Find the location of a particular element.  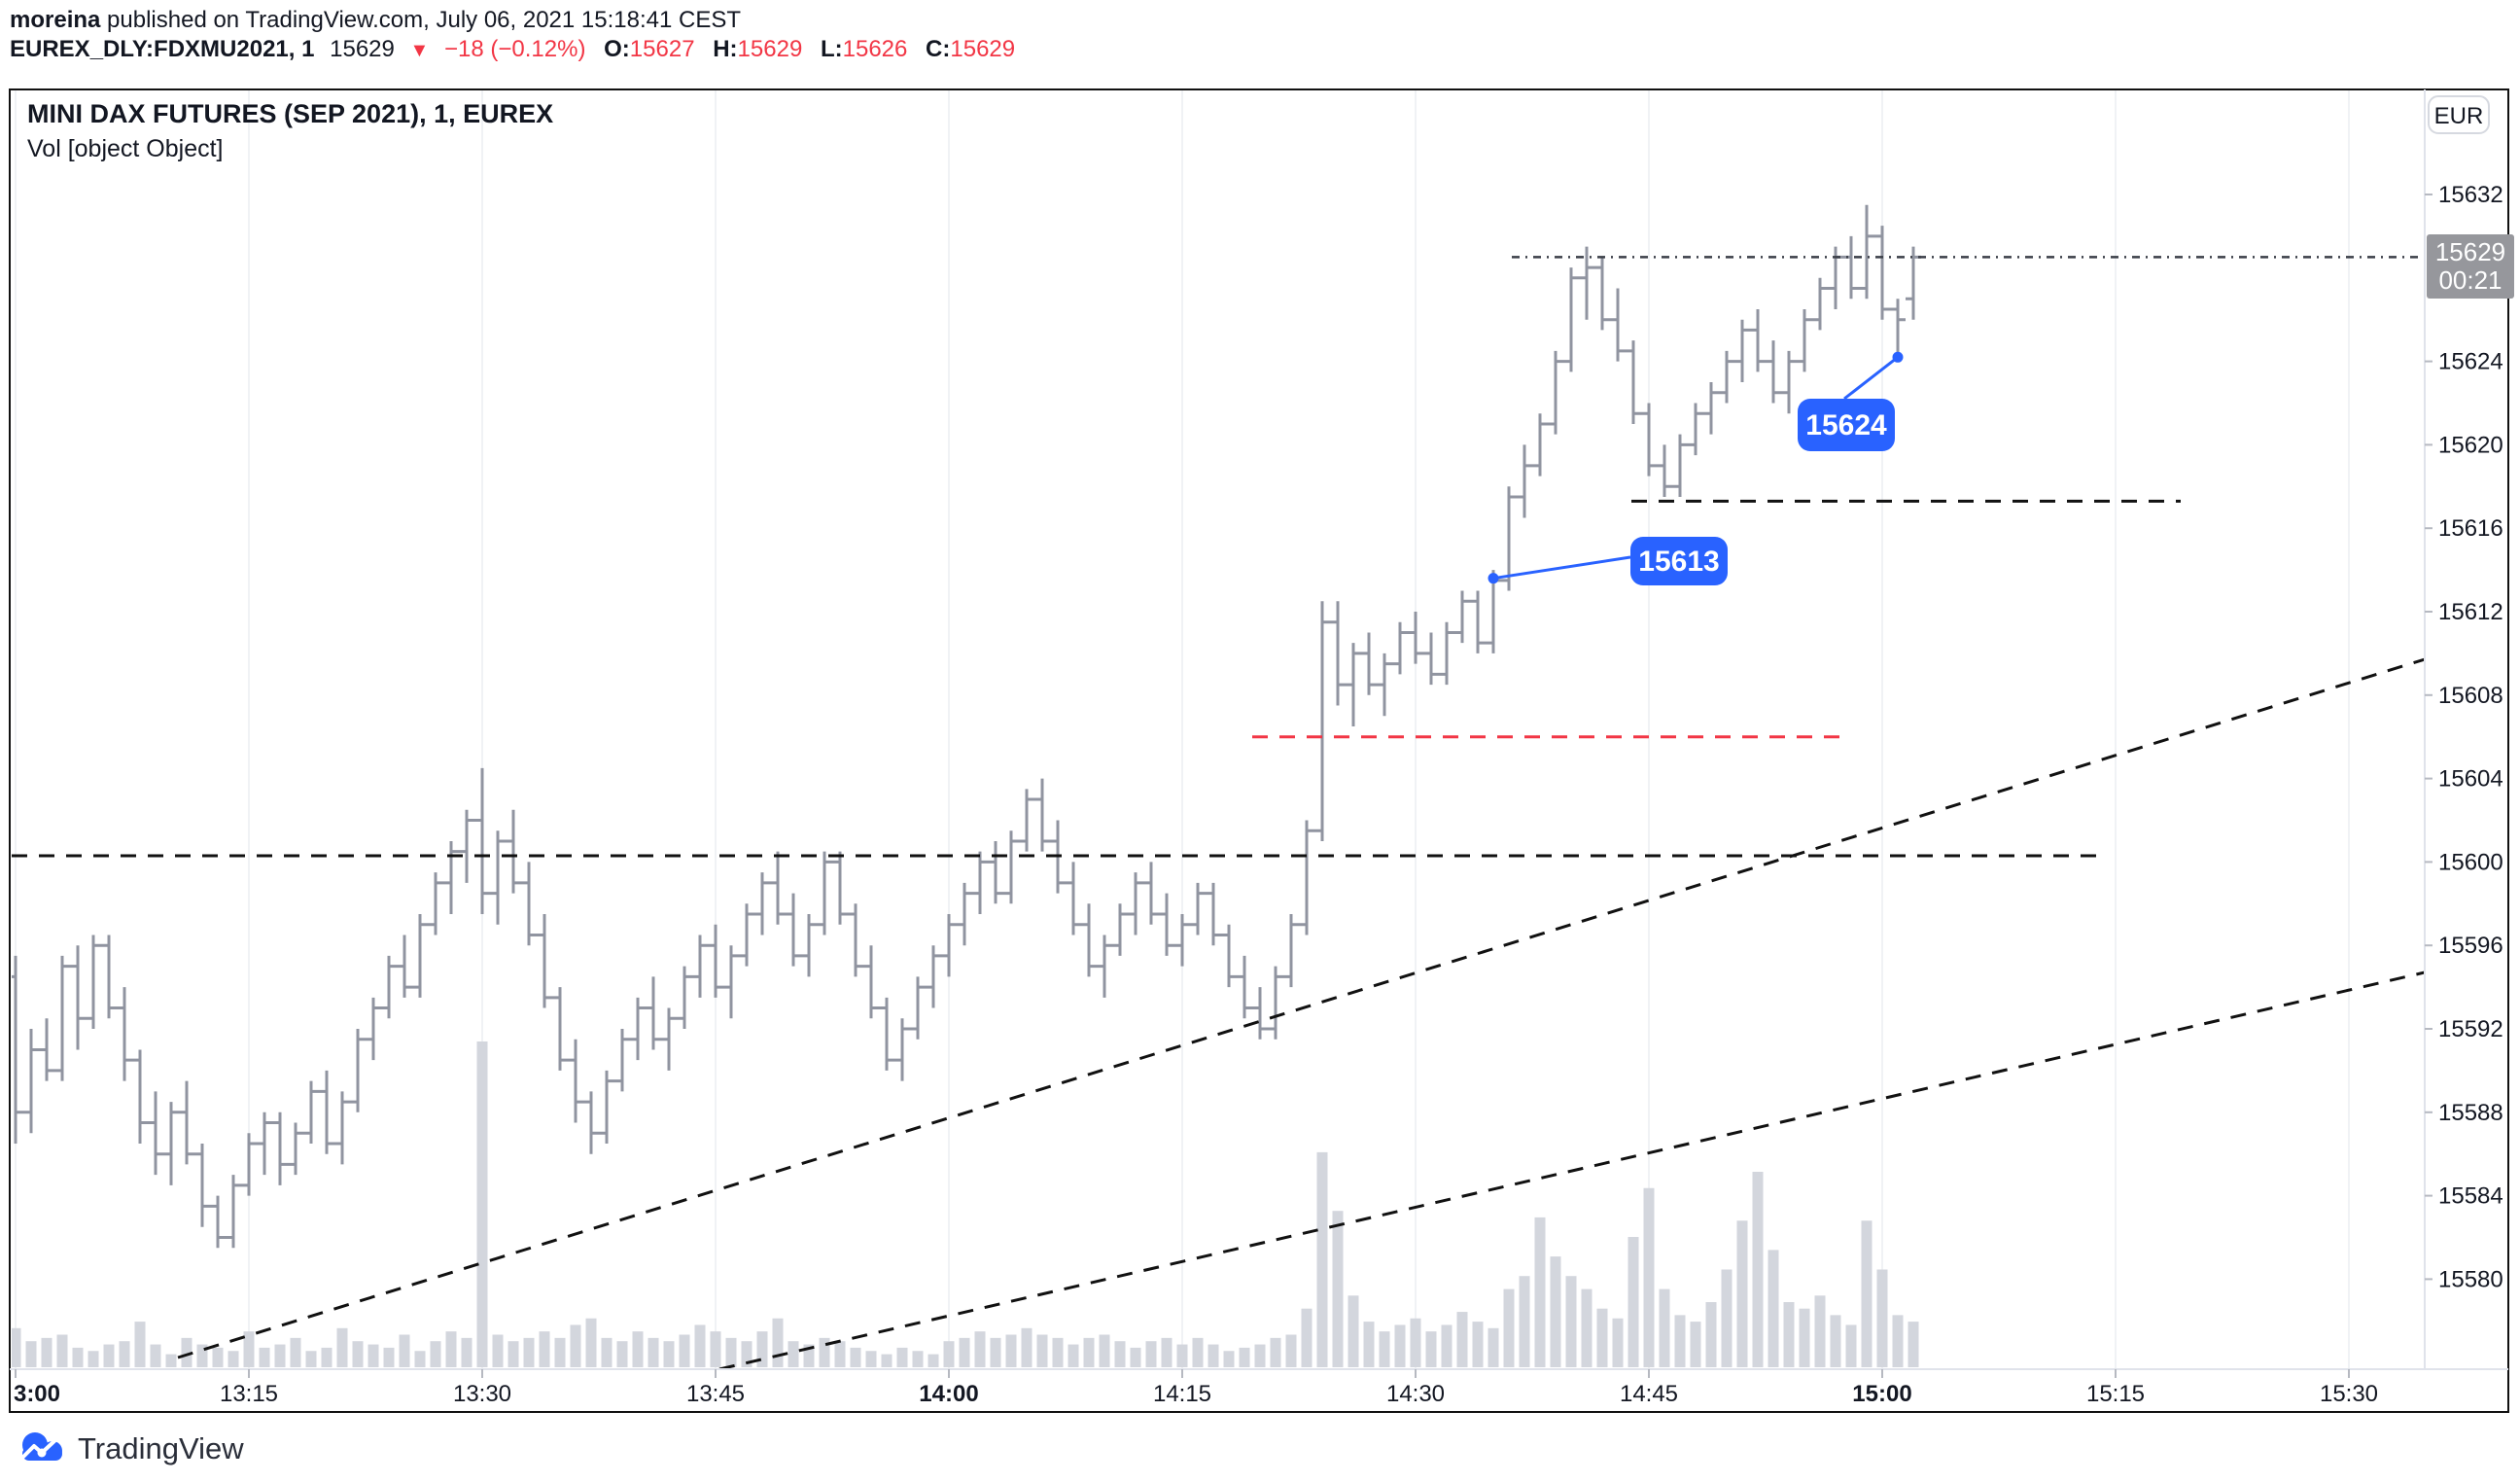

price-tick-label: 15596 is located at coordinates (2470, 946).